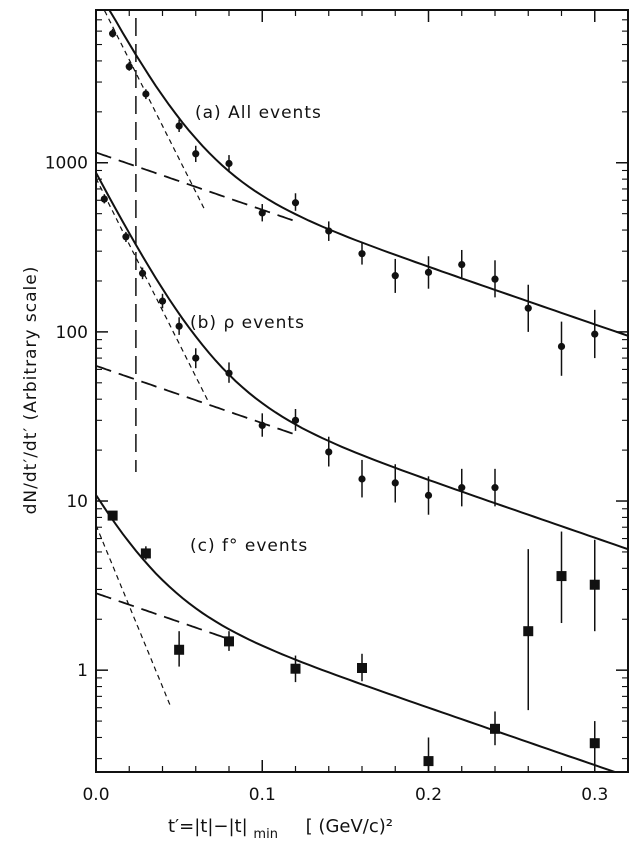  Describe the element at coordinates (349, 826) in the screenshot. I see `x-axis-label-unit: [ (GeV/c)²` at that location.